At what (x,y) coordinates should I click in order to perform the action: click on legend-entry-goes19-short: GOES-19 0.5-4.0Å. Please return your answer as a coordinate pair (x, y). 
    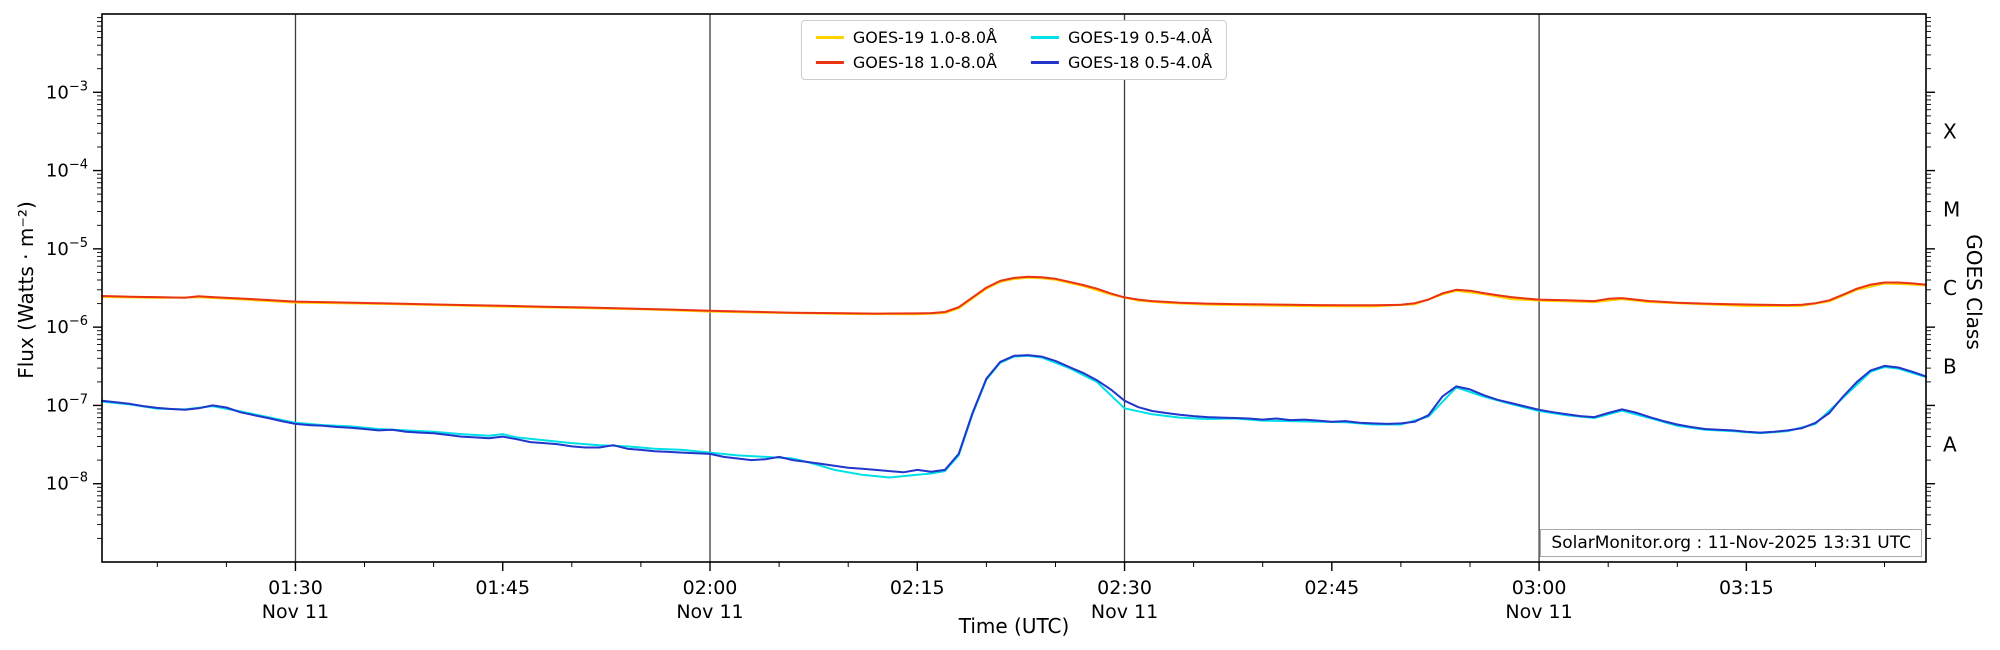
    Looking at the image, I should click on (1121, 37).